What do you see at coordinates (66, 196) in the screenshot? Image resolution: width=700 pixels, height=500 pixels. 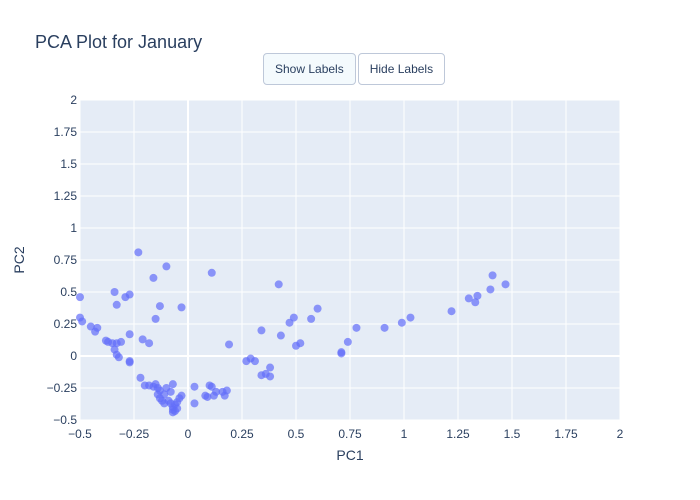 I see `y-tick-label: 1.25` at bounding box center [66, 196].